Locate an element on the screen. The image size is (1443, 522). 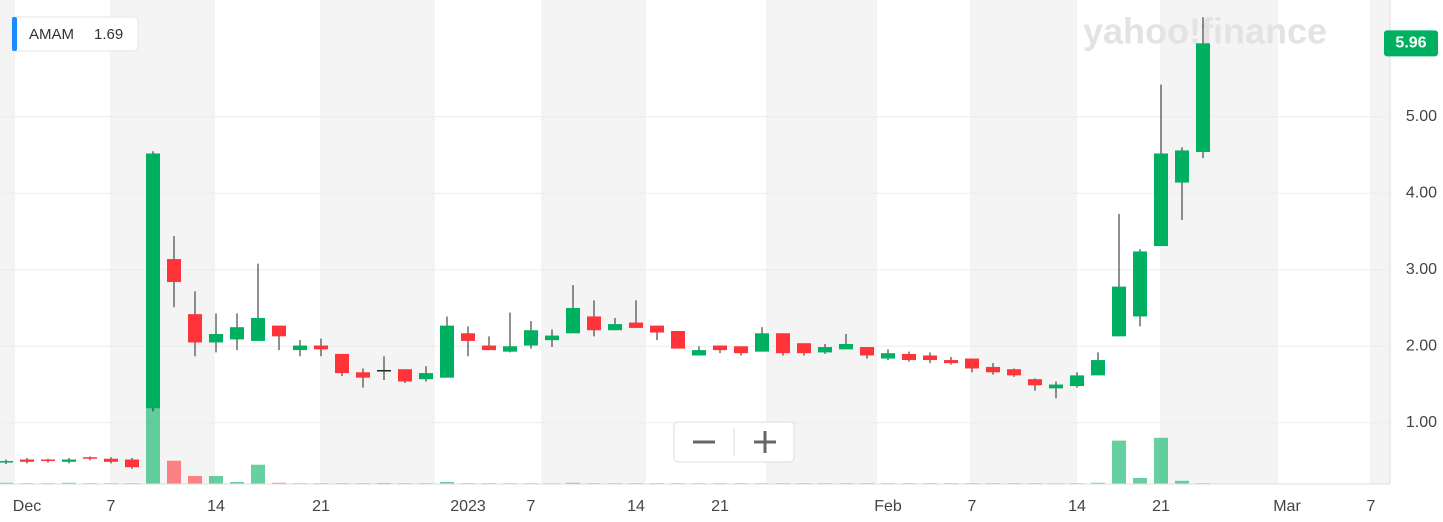
y-tick-label: 2.00 is located at coordinates (1421, 346).